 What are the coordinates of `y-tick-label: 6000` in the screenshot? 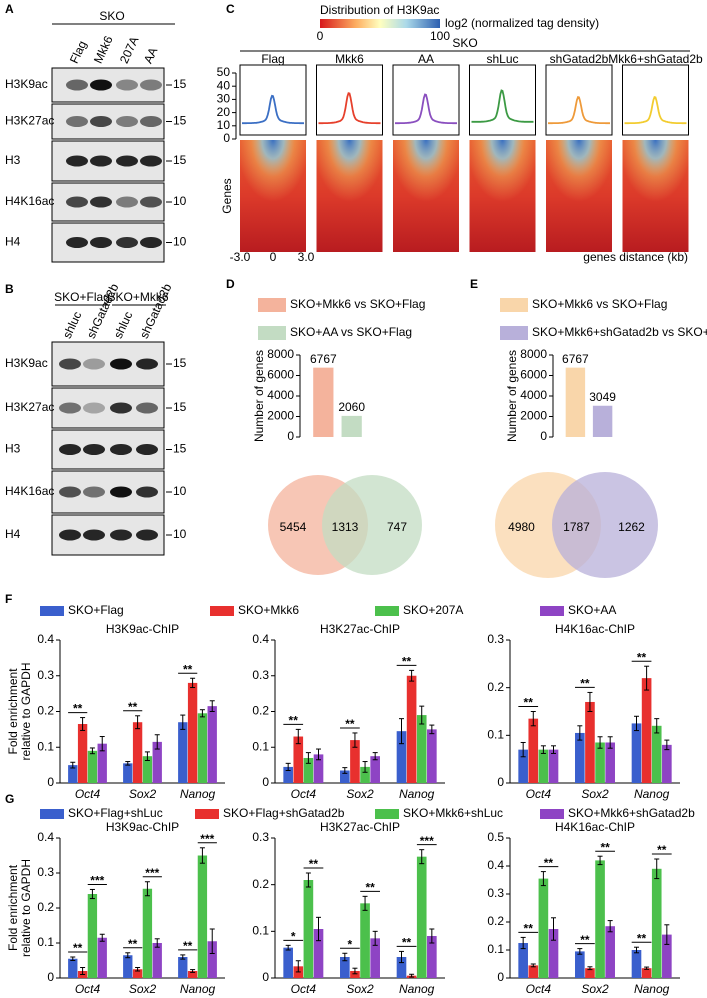 It's located at (280, 375).